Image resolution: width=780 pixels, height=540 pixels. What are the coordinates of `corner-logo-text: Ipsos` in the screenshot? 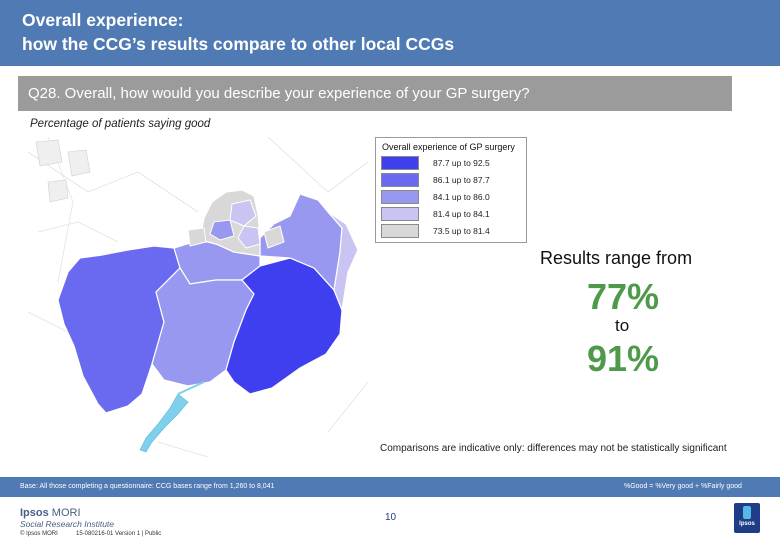 It's located at (747, 524).